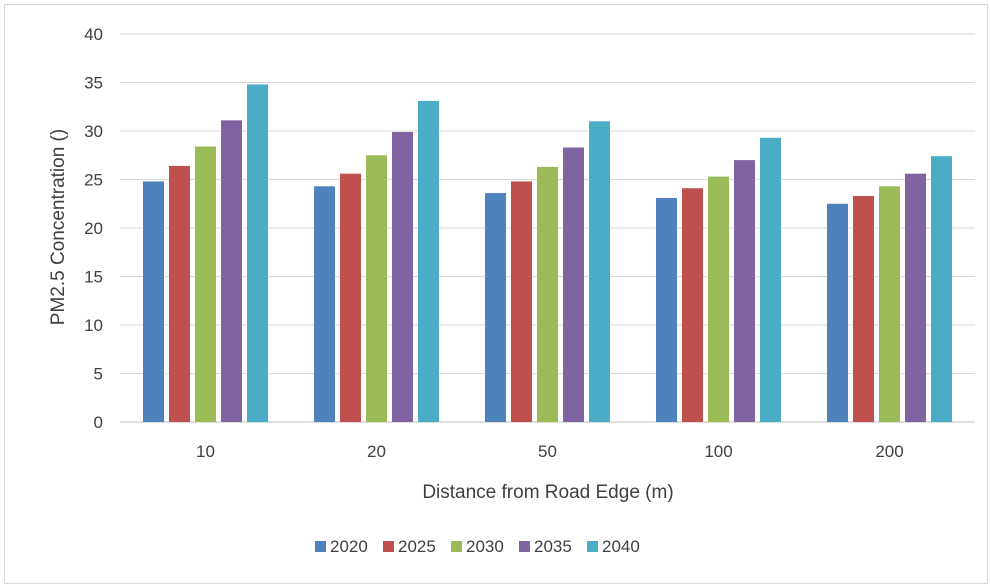  I want to click on legend-label-2040: 2040, so click(621, 546).